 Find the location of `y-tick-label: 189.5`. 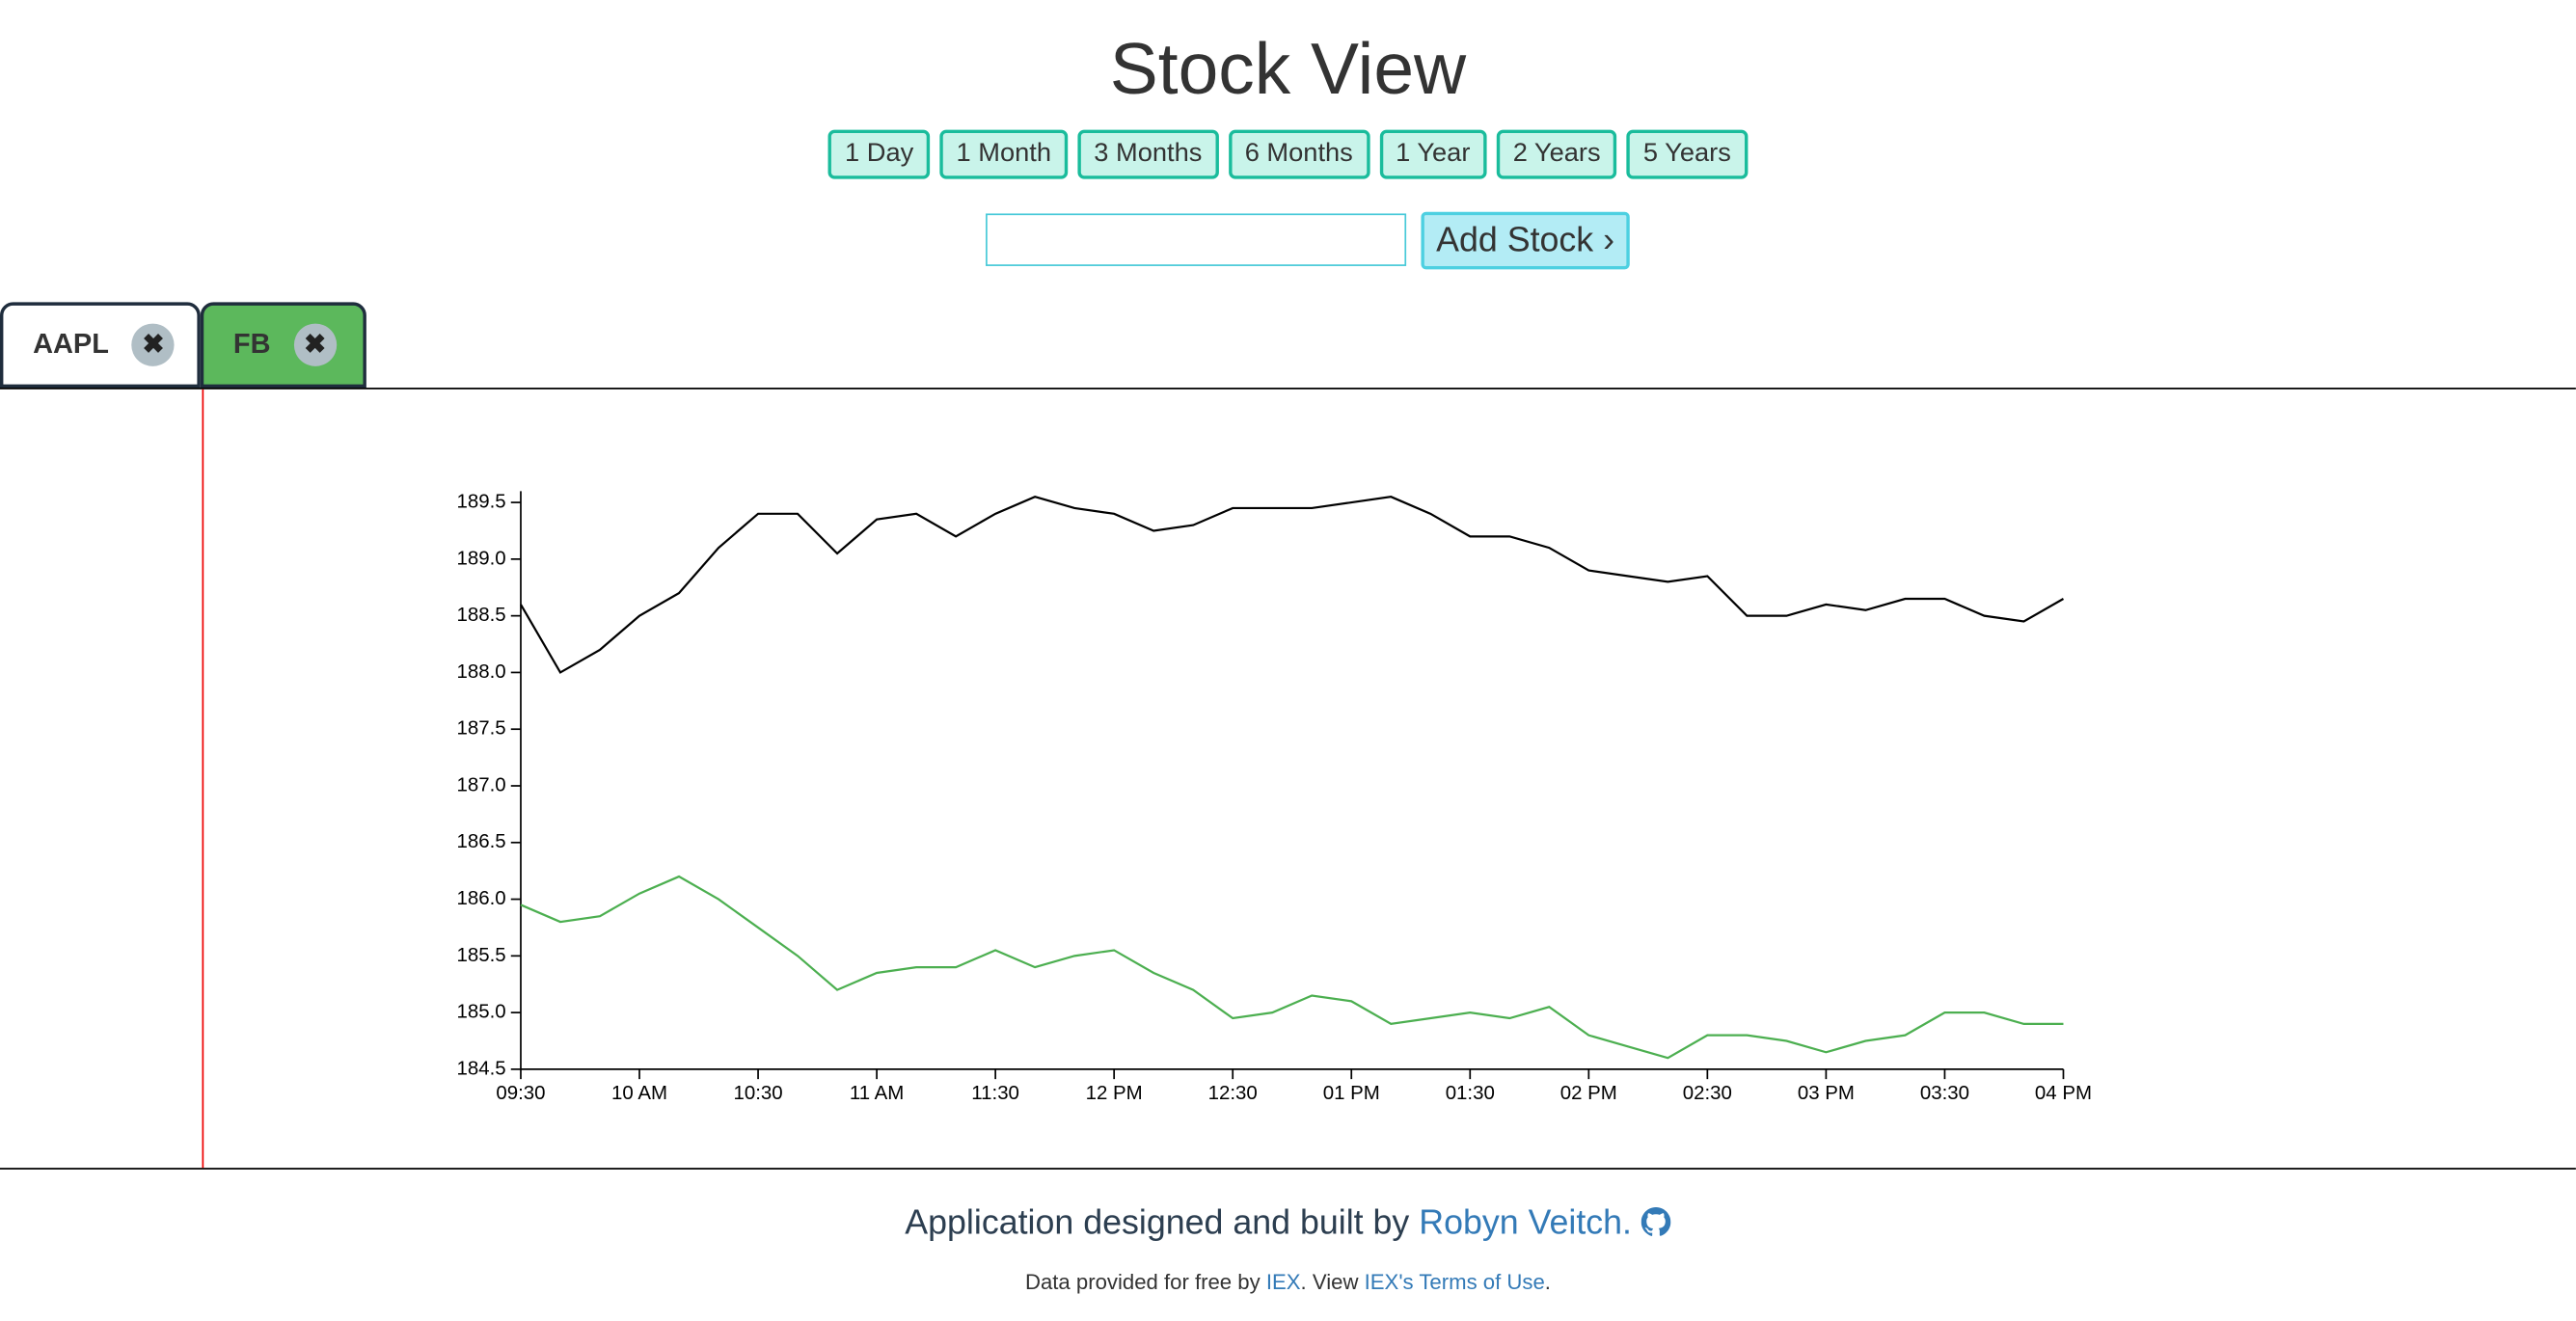

y-tick-label: 189.5 is located at coordinates (480, 501).